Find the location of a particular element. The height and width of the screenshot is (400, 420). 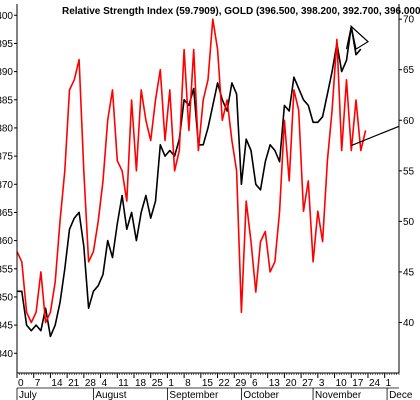

annotation-layer is located at coordinates (372, 85).